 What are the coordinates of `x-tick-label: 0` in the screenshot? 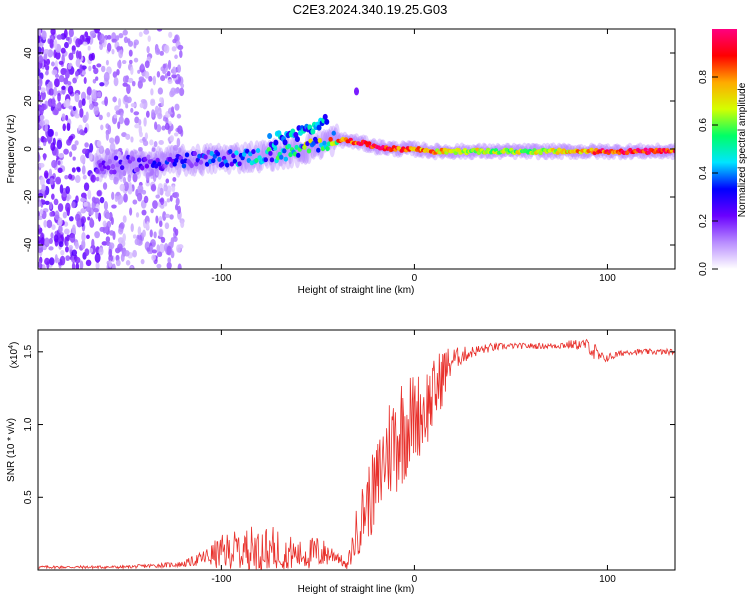 It's located at (415, 579).